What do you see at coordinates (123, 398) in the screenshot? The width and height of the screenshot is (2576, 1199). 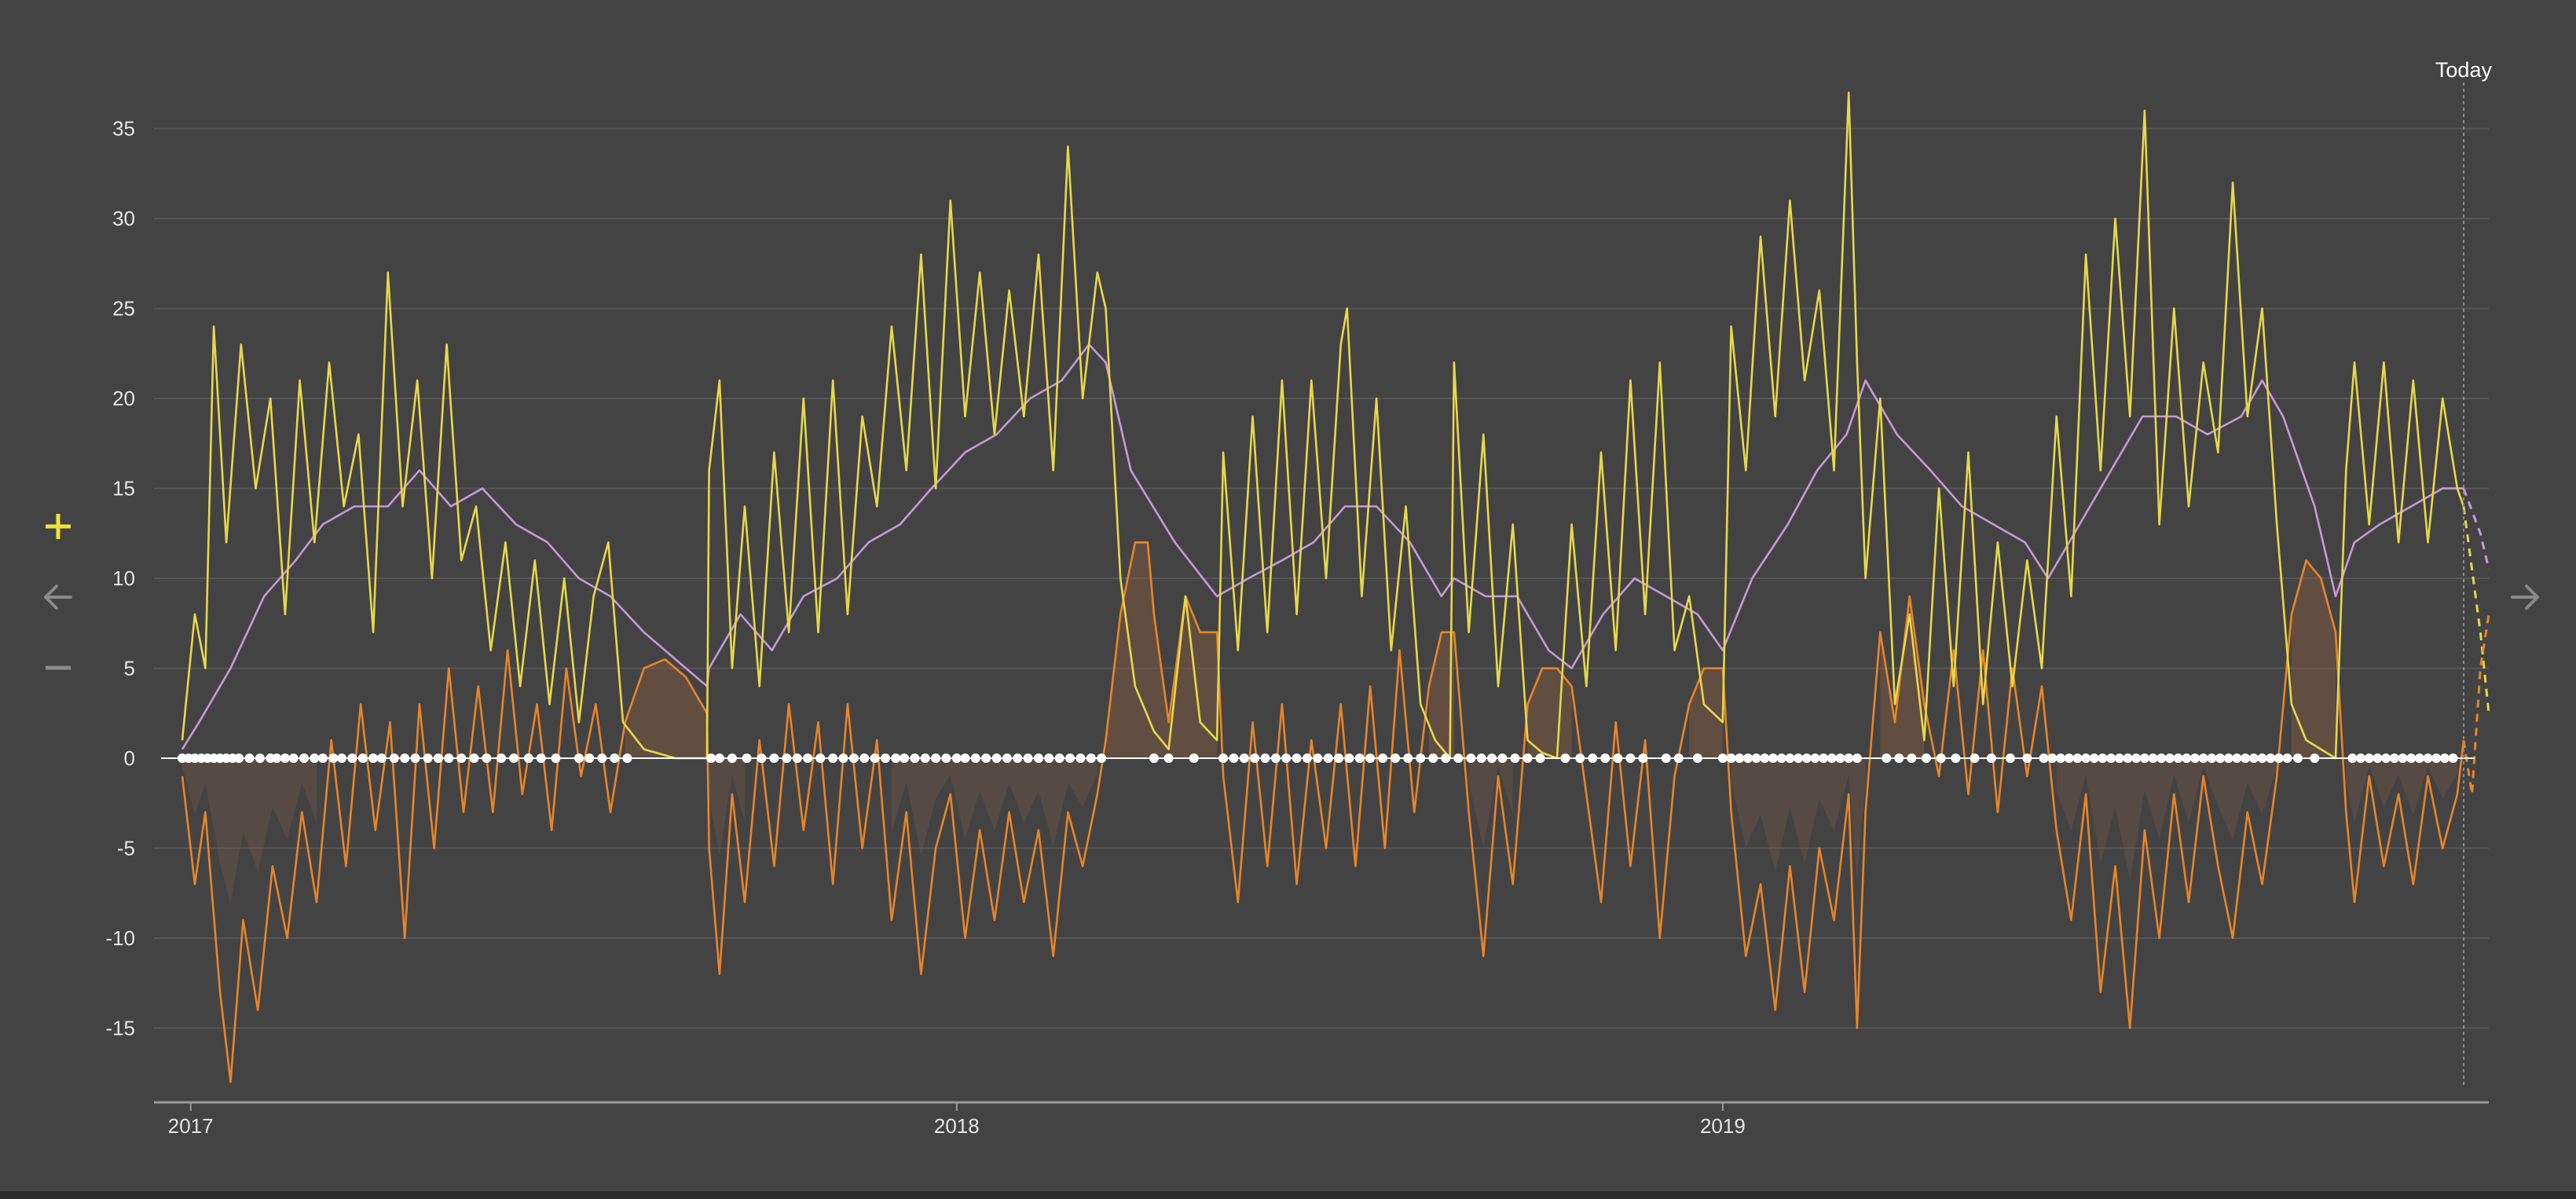 I see `y-tick-label: 20` at bounding box center [123, 398].